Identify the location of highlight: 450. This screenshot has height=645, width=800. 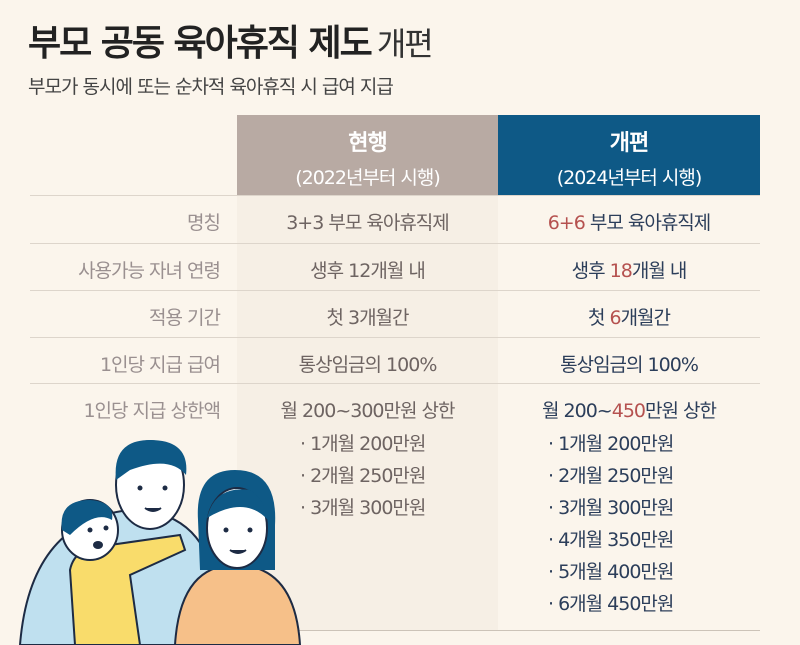
(628, 411).